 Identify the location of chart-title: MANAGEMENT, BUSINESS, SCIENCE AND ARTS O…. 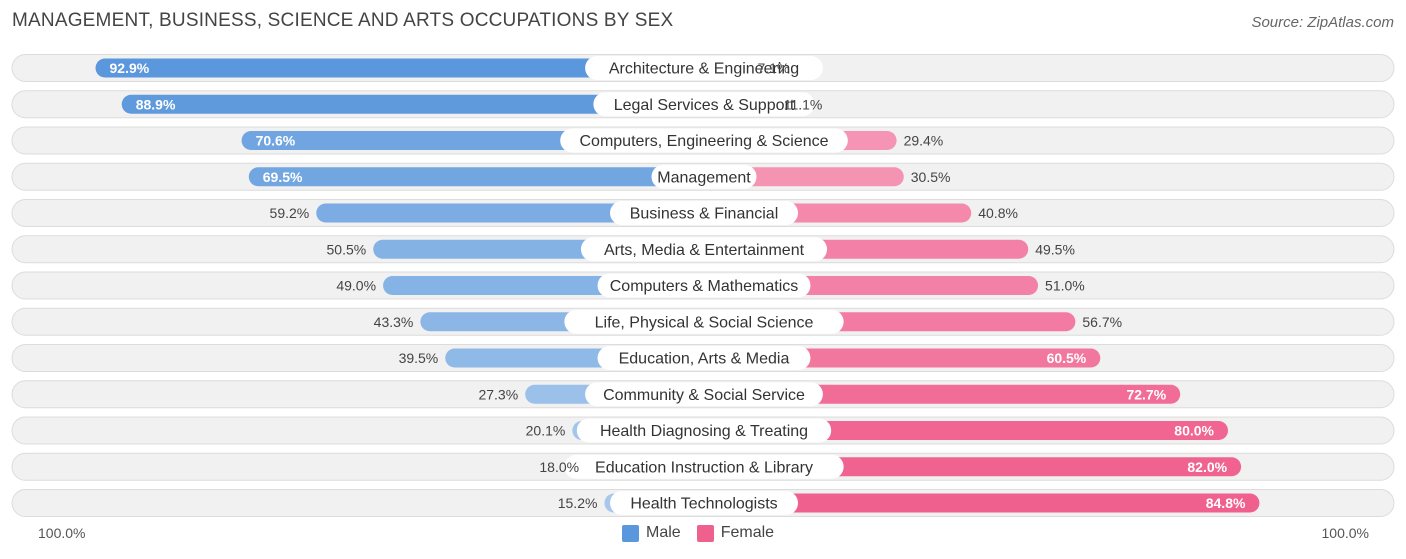
(343, 20).